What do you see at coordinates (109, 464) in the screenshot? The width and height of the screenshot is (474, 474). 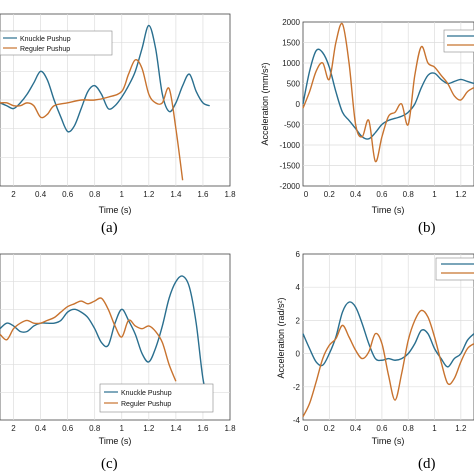 I see `caption: (c)` at bounding box center [109, 464].